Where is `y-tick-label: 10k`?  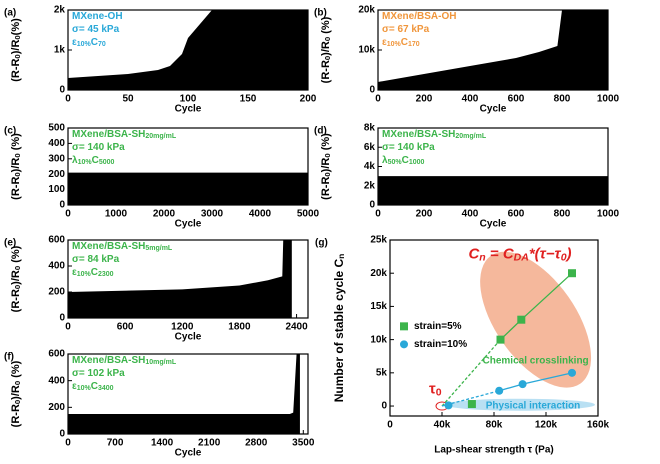 y-tick-label: 10k is located at coordinates (378, 339).